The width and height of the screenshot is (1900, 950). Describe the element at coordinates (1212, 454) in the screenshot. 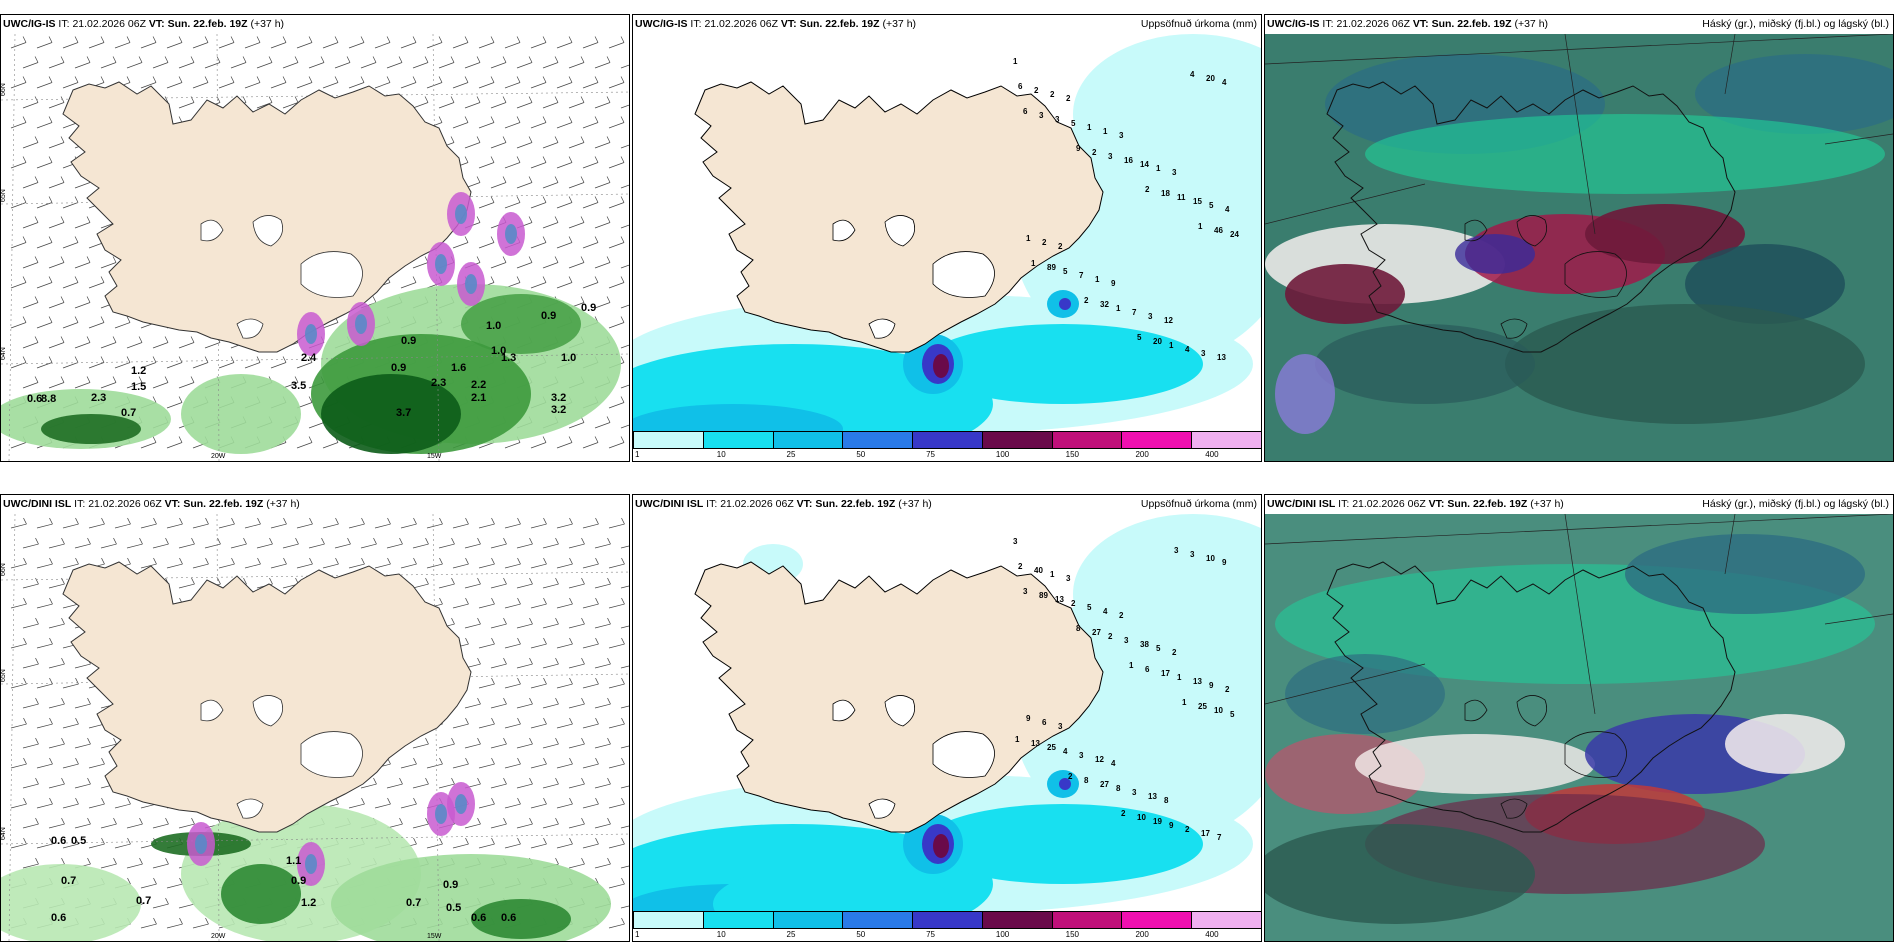

I see `colorbar-label: 400` at that location.